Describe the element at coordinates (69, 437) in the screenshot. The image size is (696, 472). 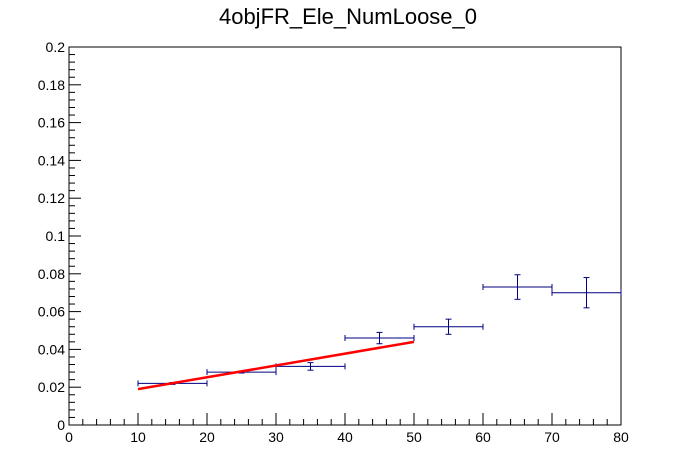
I see `x-tick-label: 0` at that location.